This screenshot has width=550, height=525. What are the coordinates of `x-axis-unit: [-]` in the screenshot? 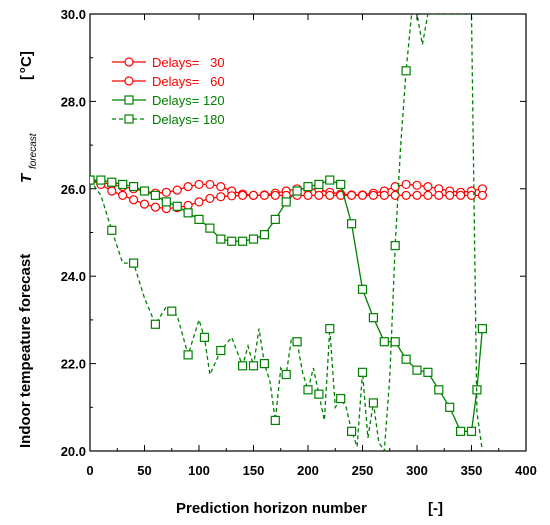 It's located at (435, 508).